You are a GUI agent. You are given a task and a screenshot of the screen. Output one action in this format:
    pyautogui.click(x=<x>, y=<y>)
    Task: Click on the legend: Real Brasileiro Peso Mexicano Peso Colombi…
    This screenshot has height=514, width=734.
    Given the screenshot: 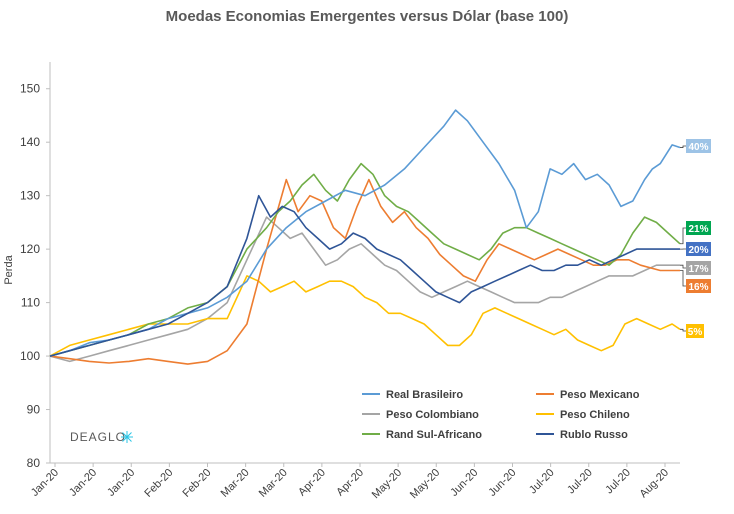 What is the action you would take?
    pyautogui.click(x=501, y=415)
    